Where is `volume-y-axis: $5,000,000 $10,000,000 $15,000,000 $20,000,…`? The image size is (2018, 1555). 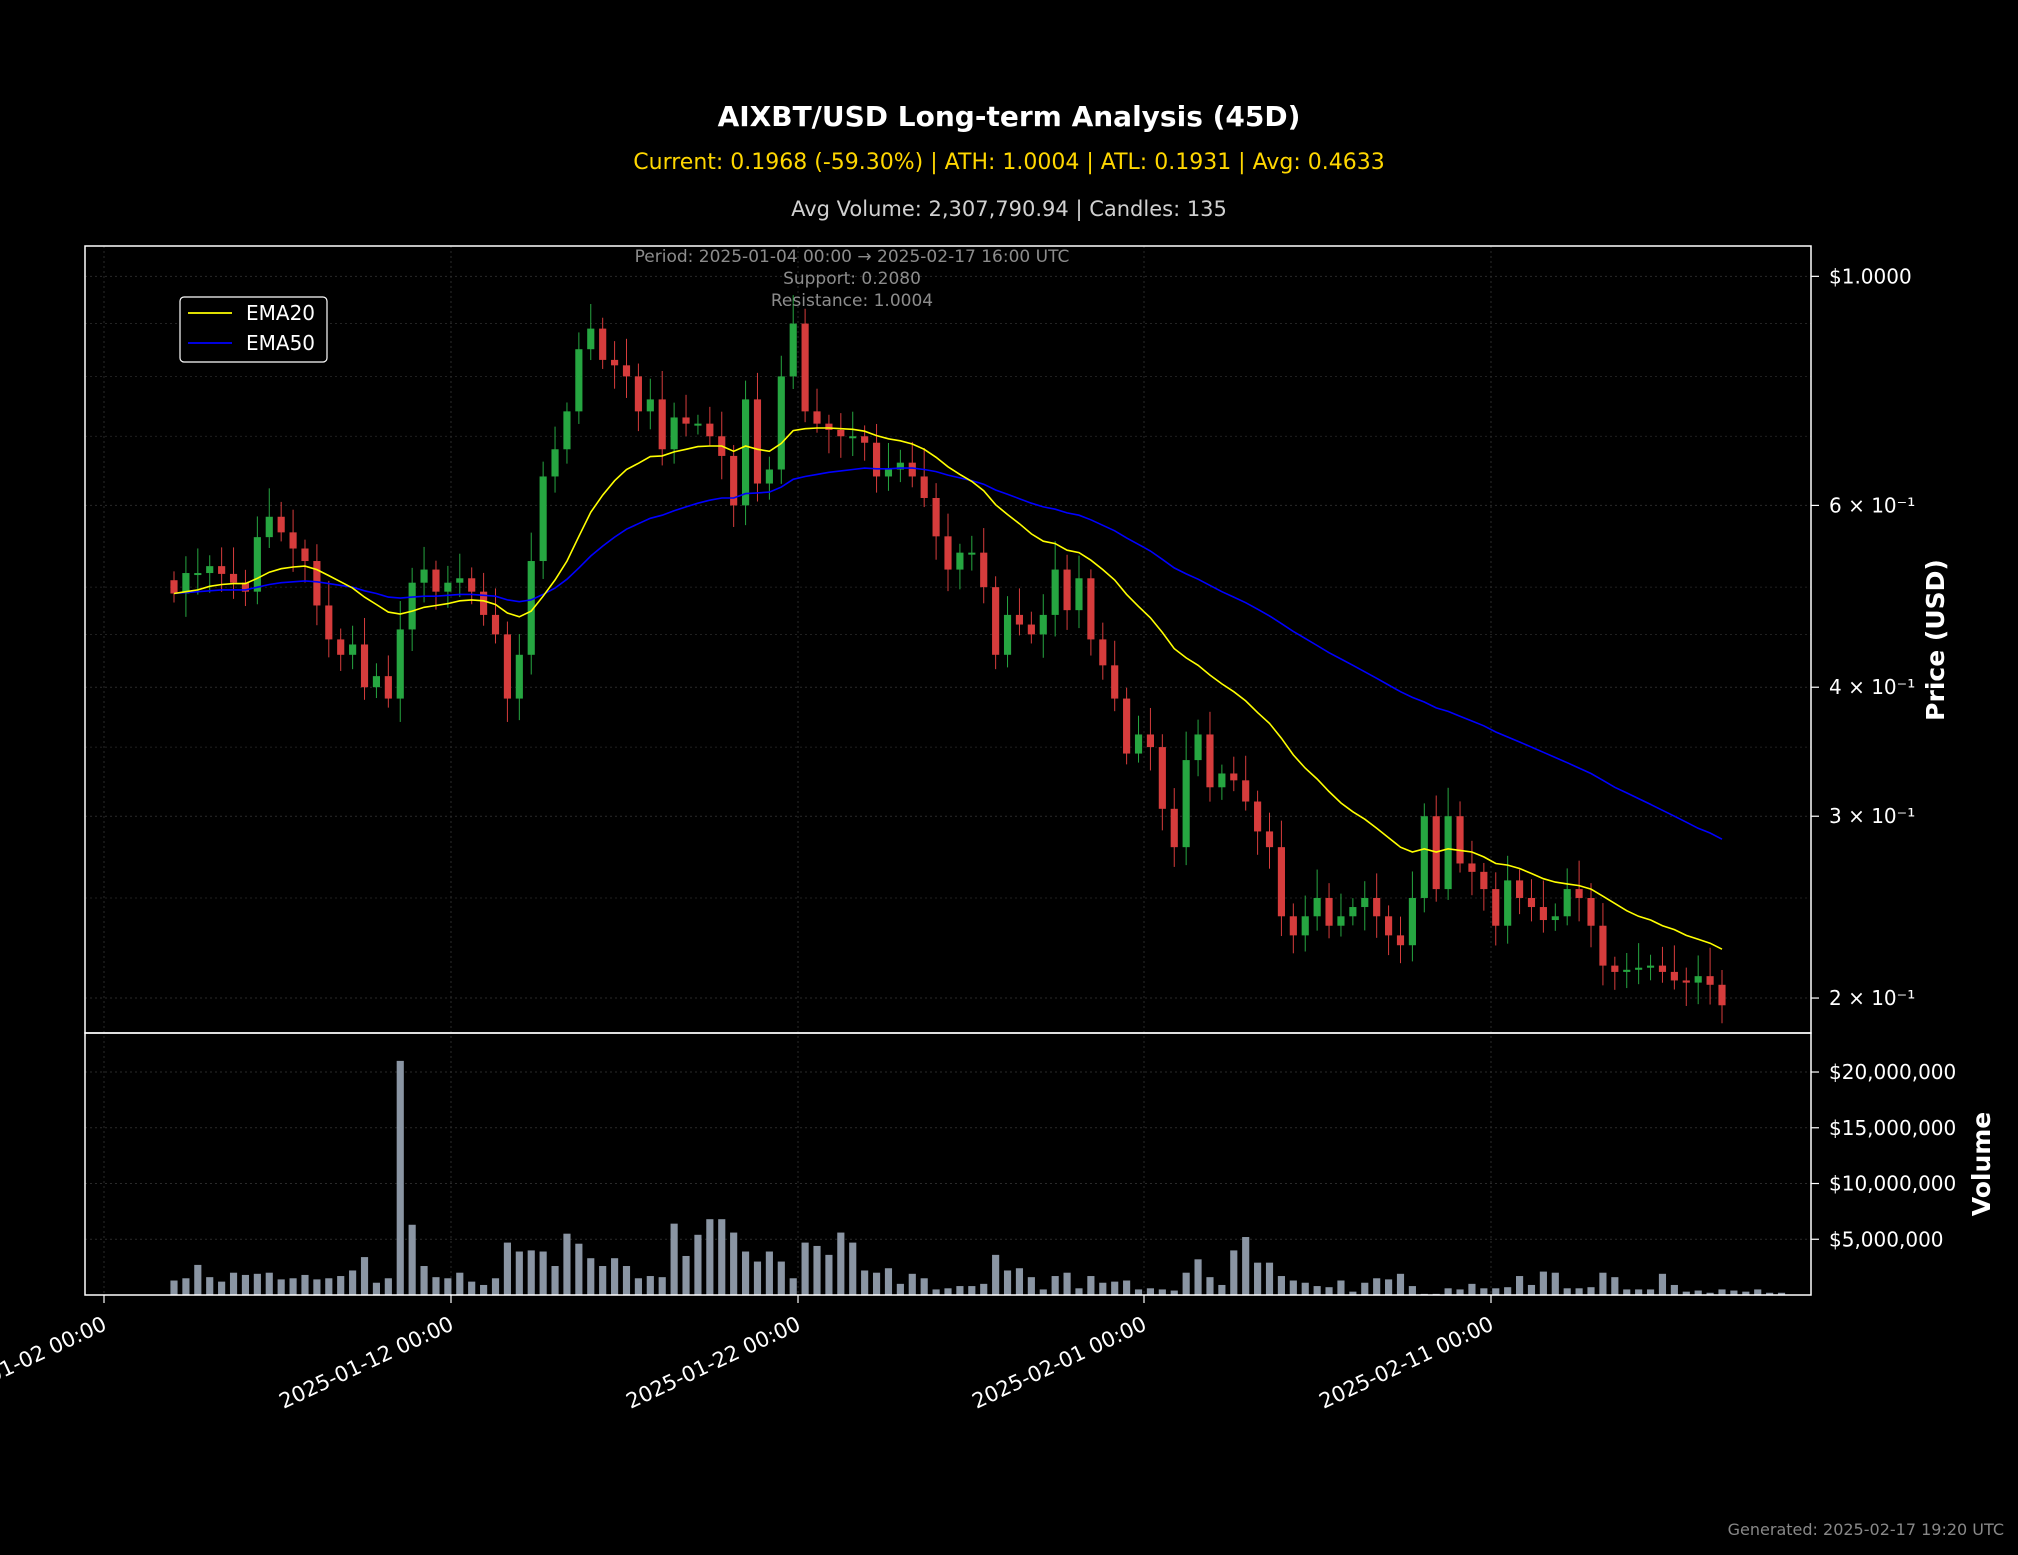
volume-y-axis: $5,000,000 $10,000,000 $15,000,000 $20,000,… is located at coordinates (1883, 1155).